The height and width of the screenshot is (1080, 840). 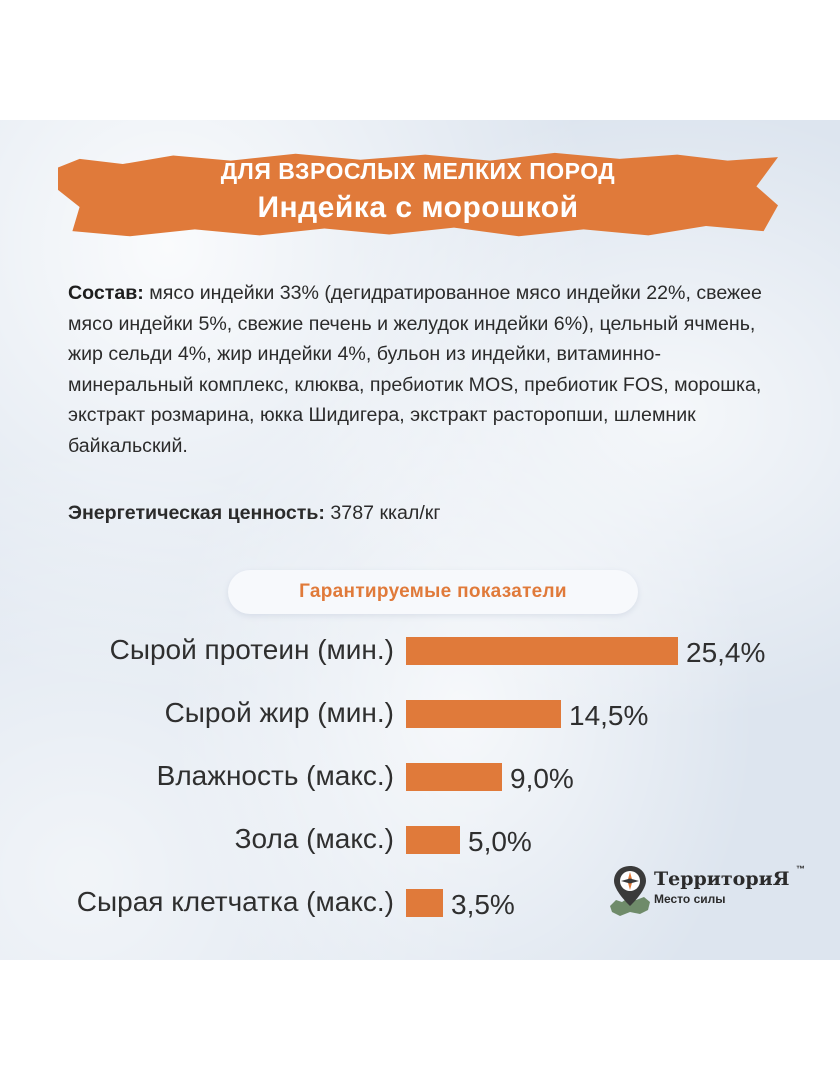 I want to click on category-label: Сырой жир (мин.), so click(x=279, y=712).